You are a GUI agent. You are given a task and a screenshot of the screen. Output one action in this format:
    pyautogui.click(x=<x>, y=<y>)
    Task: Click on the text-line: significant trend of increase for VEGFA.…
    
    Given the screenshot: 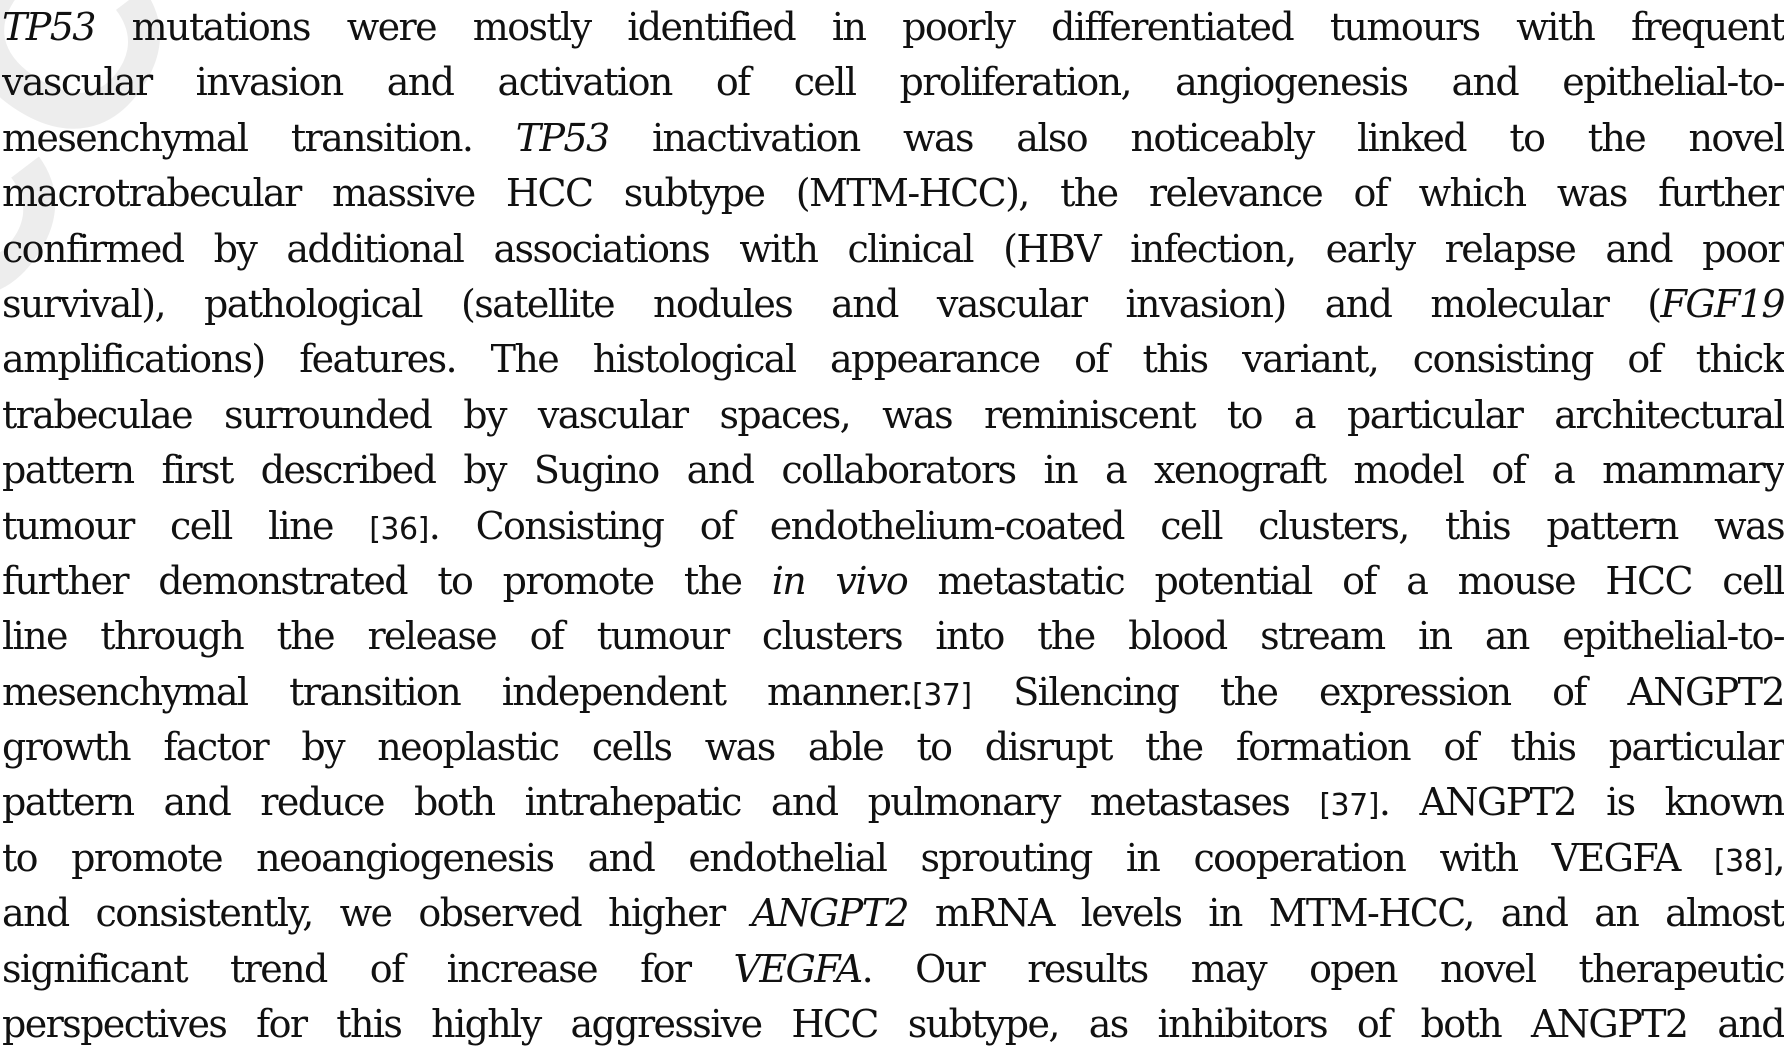 What is the action you would take?
    pyautogui.click(x=893, y=968)
    